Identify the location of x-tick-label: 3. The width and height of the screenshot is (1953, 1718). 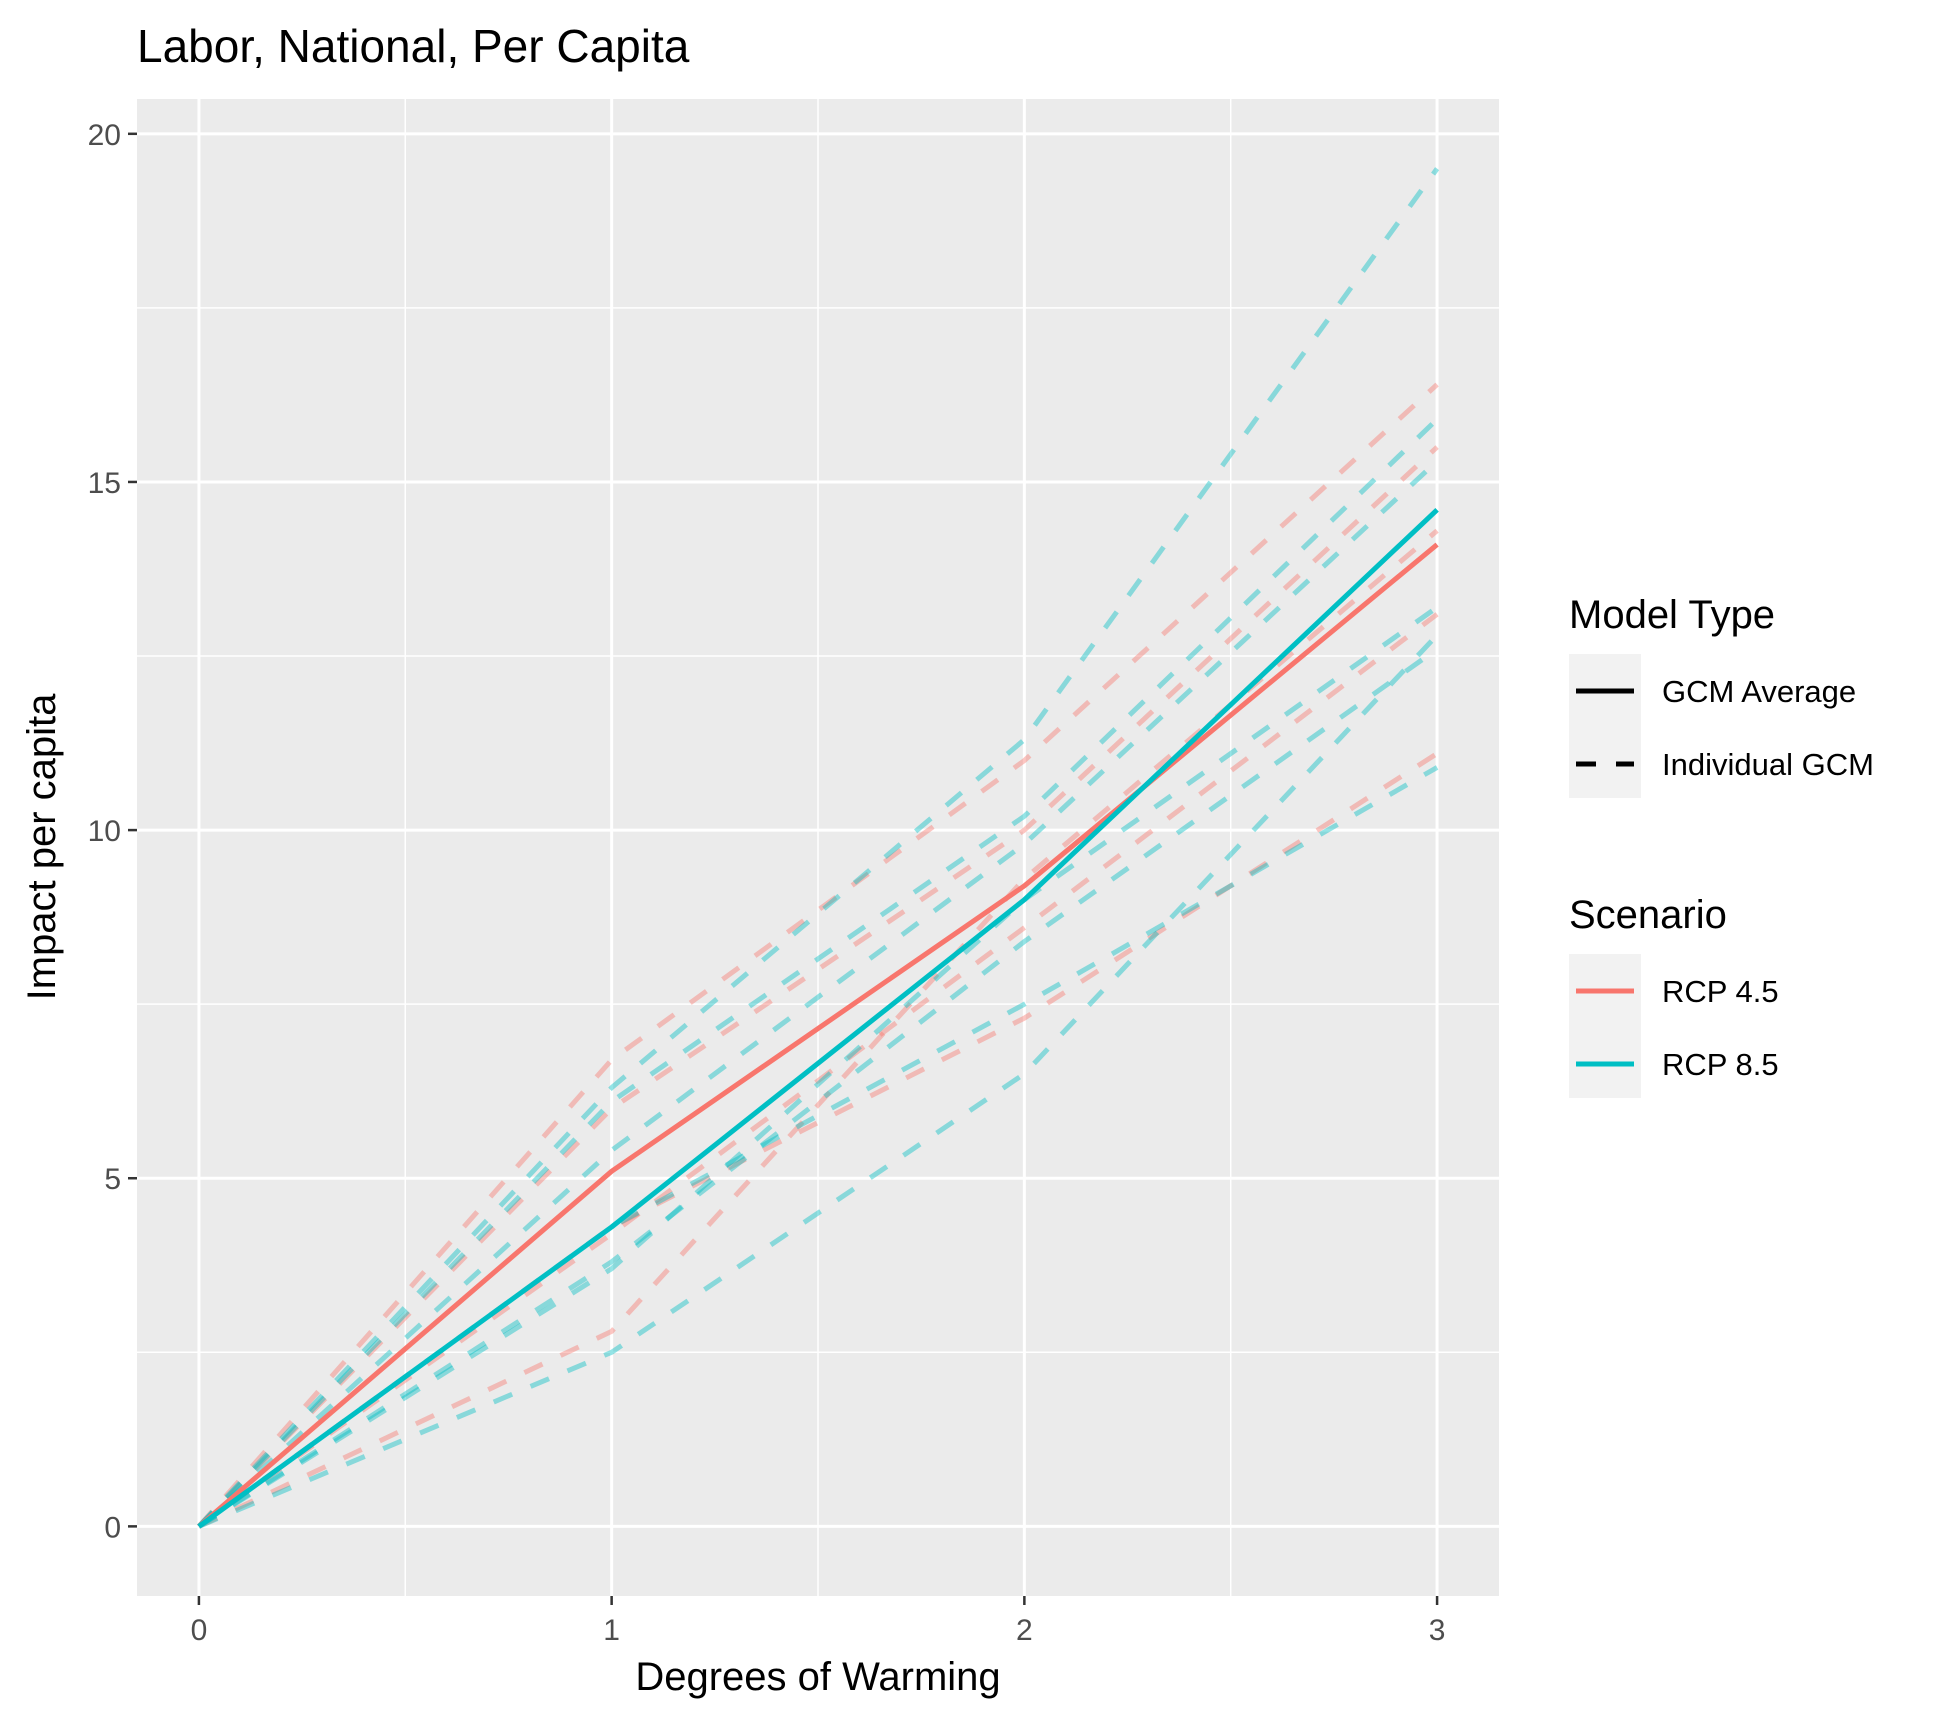
(1437, 1630).